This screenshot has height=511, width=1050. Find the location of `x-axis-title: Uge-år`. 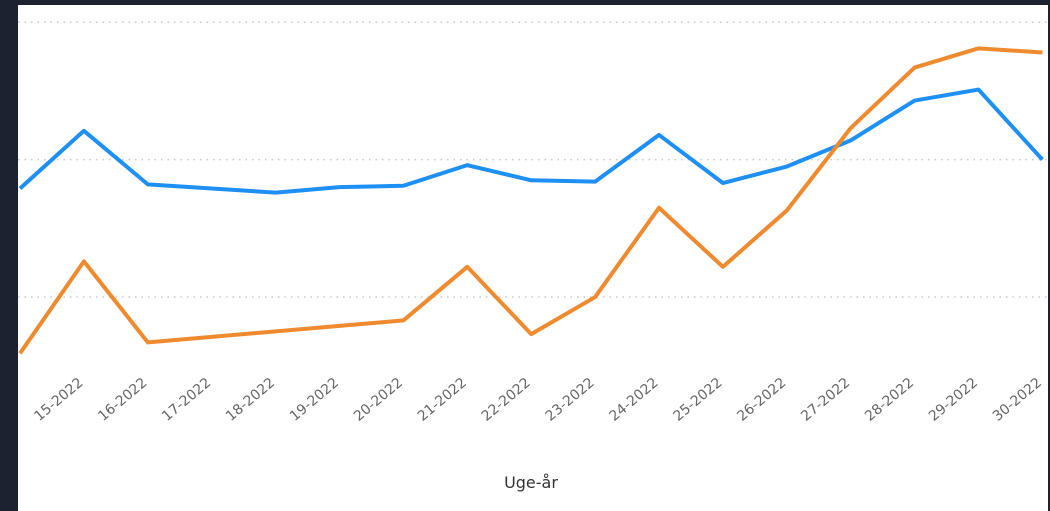

x-axis-title: Uge-år is located at coordinates (531, 482).